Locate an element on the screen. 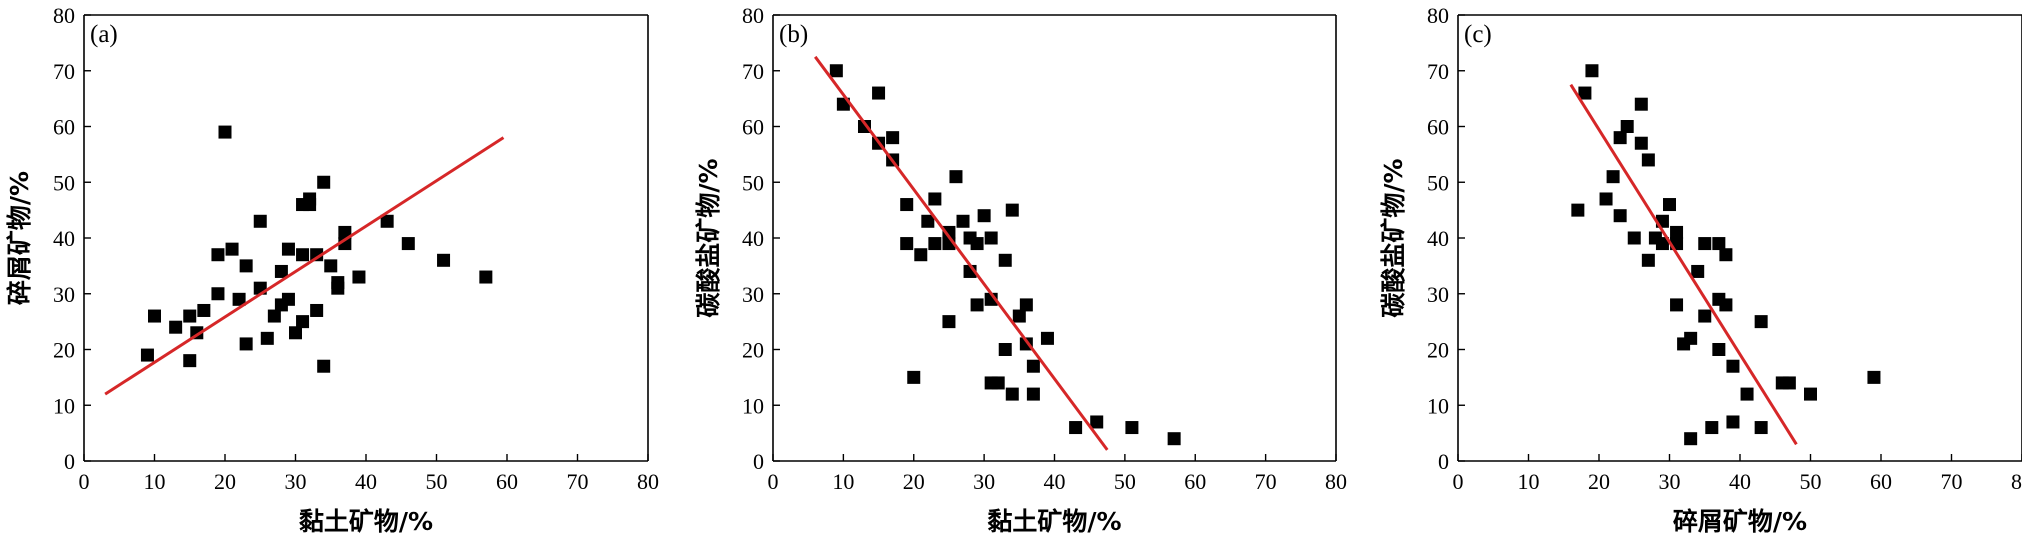 This screenshot has height=538, width=2022. y-tick-label: 0 is located at coordinates (758, 461).